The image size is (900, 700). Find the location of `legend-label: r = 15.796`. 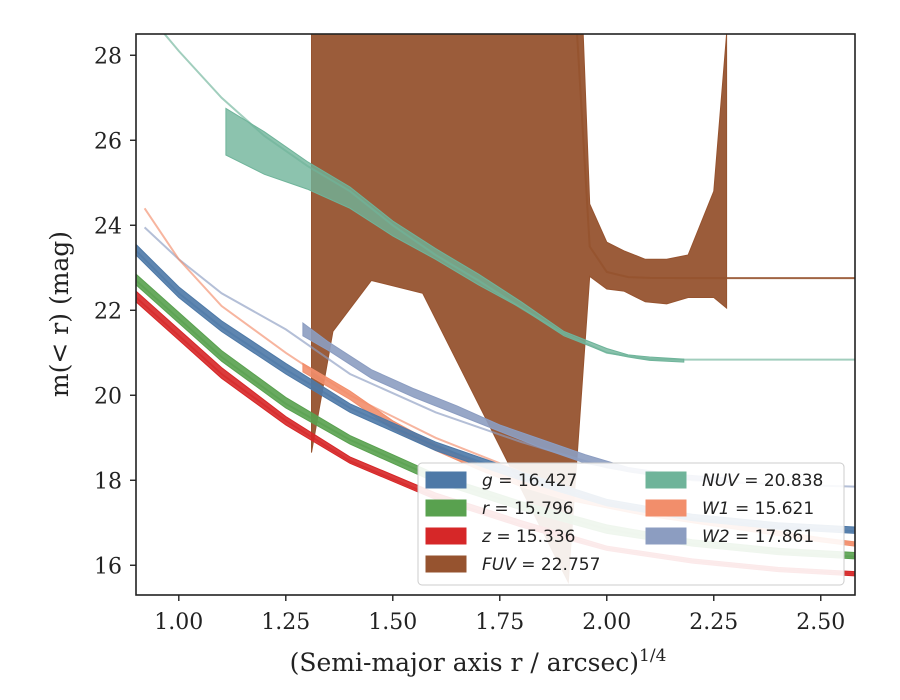

legend-label: r = 15.796 is located at coordinates (528, 509).